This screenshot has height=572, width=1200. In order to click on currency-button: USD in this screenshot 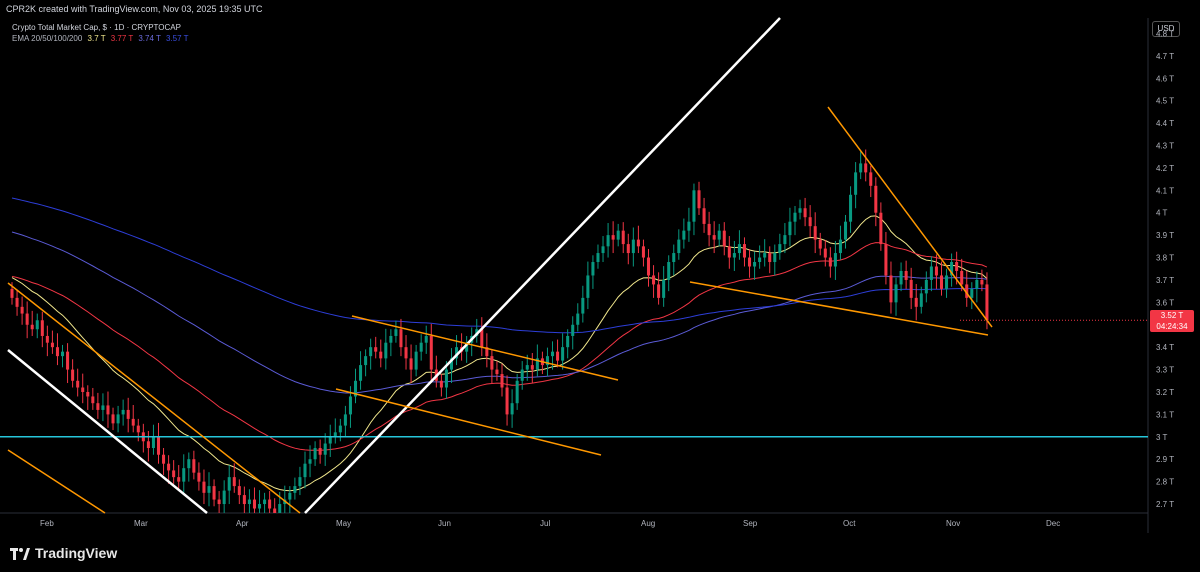, I will do `click(1166, 29)`.